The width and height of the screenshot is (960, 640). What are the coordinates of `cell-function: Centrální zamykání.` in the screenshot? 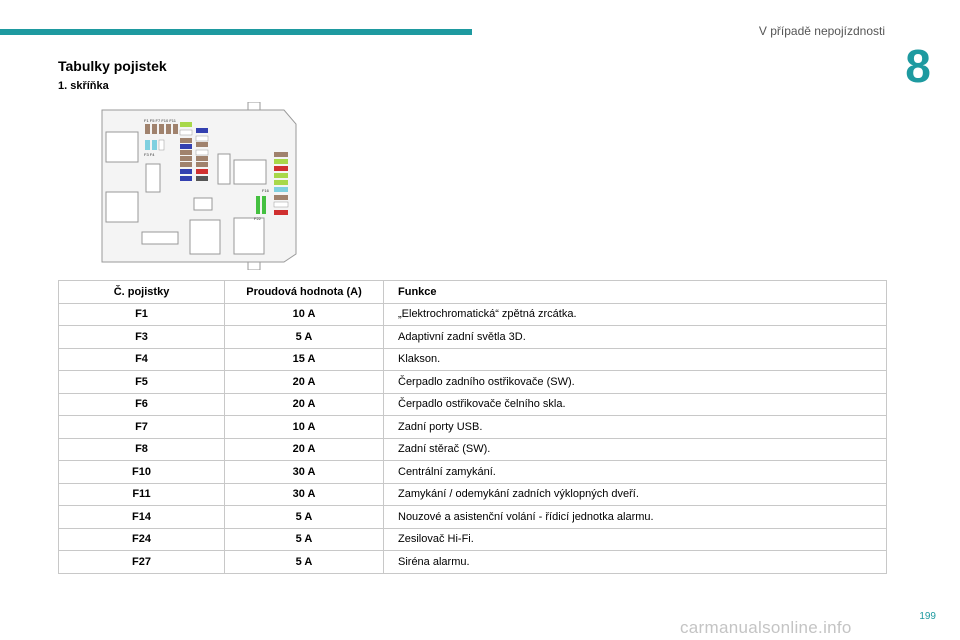 It's located at (635, 472).